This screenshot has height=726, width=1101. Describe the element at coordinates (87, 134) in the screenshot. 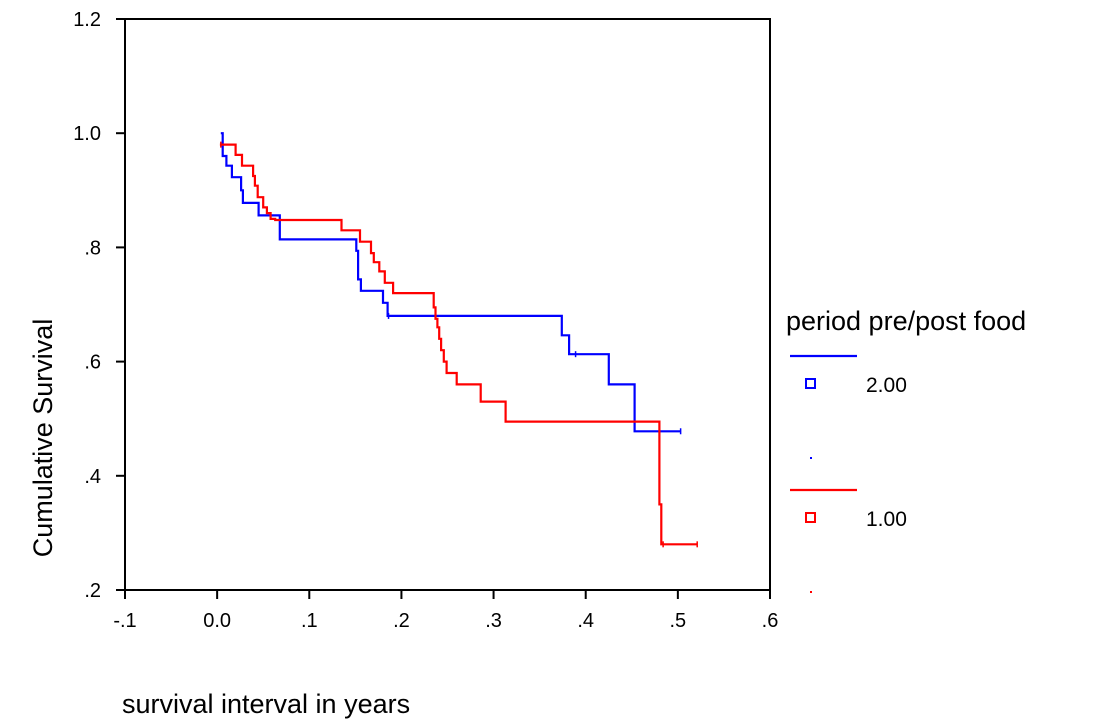

I see `y-tick-label: 1.0` at that location.